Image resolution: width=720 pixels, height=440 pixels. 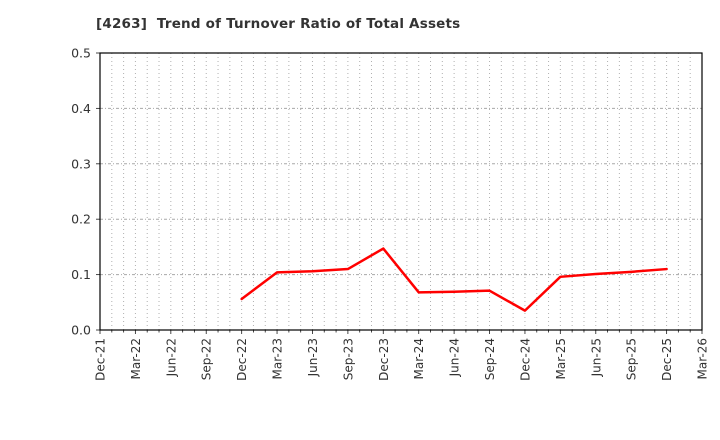 What do you see at coordinates (81, 219) in the screenshot?
I see `y-tick-label: 0.2` at bounding box center [81, 219].